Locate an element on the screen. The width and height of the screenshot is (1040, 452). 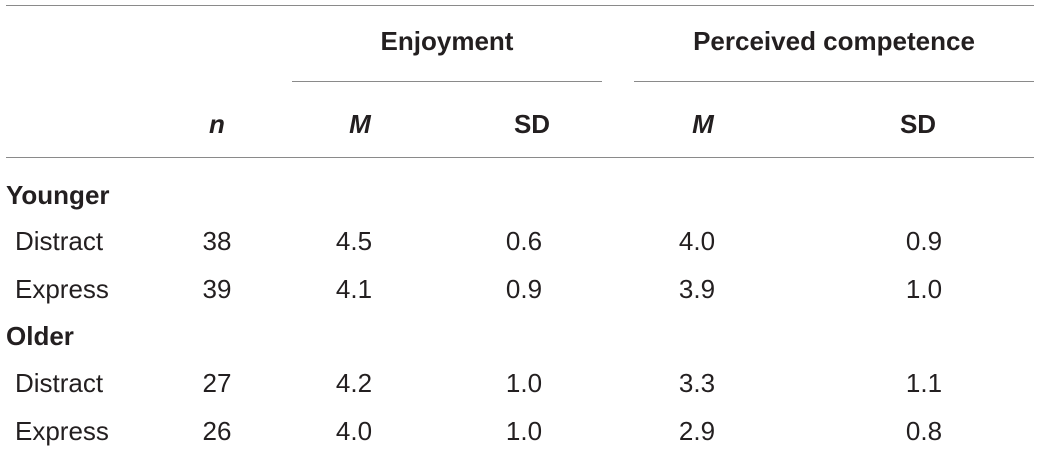
competence-sd-cell: 1.0 is located at coordinates (924, 289).